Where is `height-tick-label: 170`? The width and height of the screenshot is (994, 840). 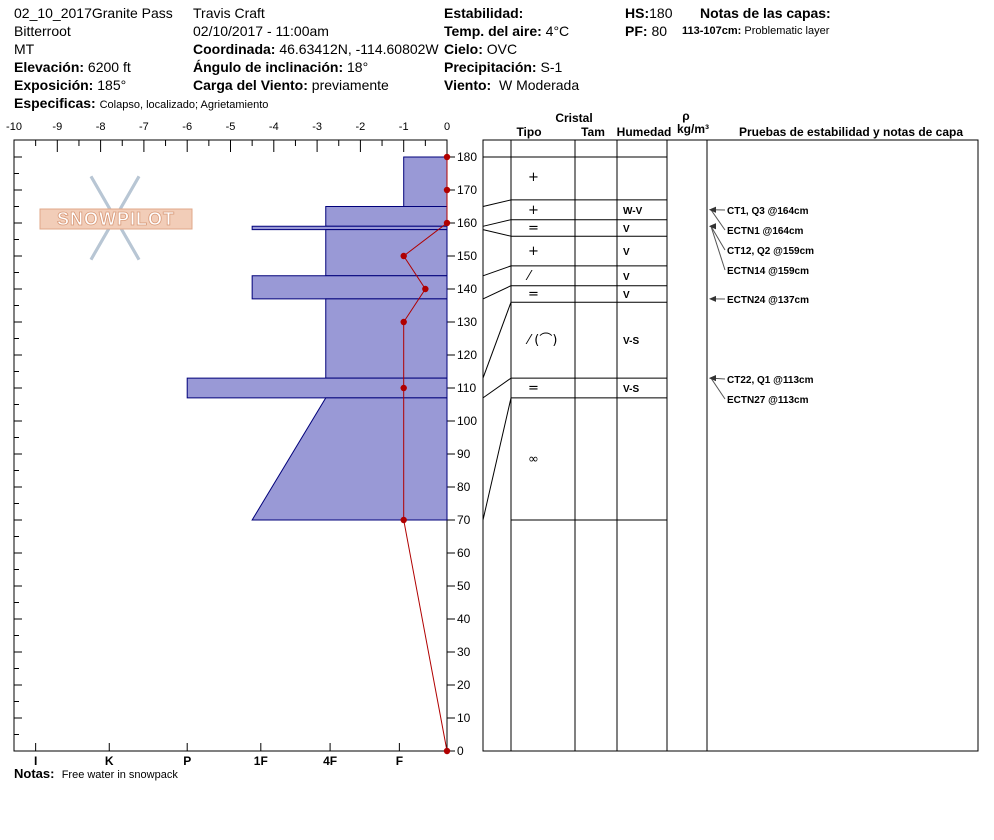 height-tick-label: 170 is located at coordinates (467, 190).